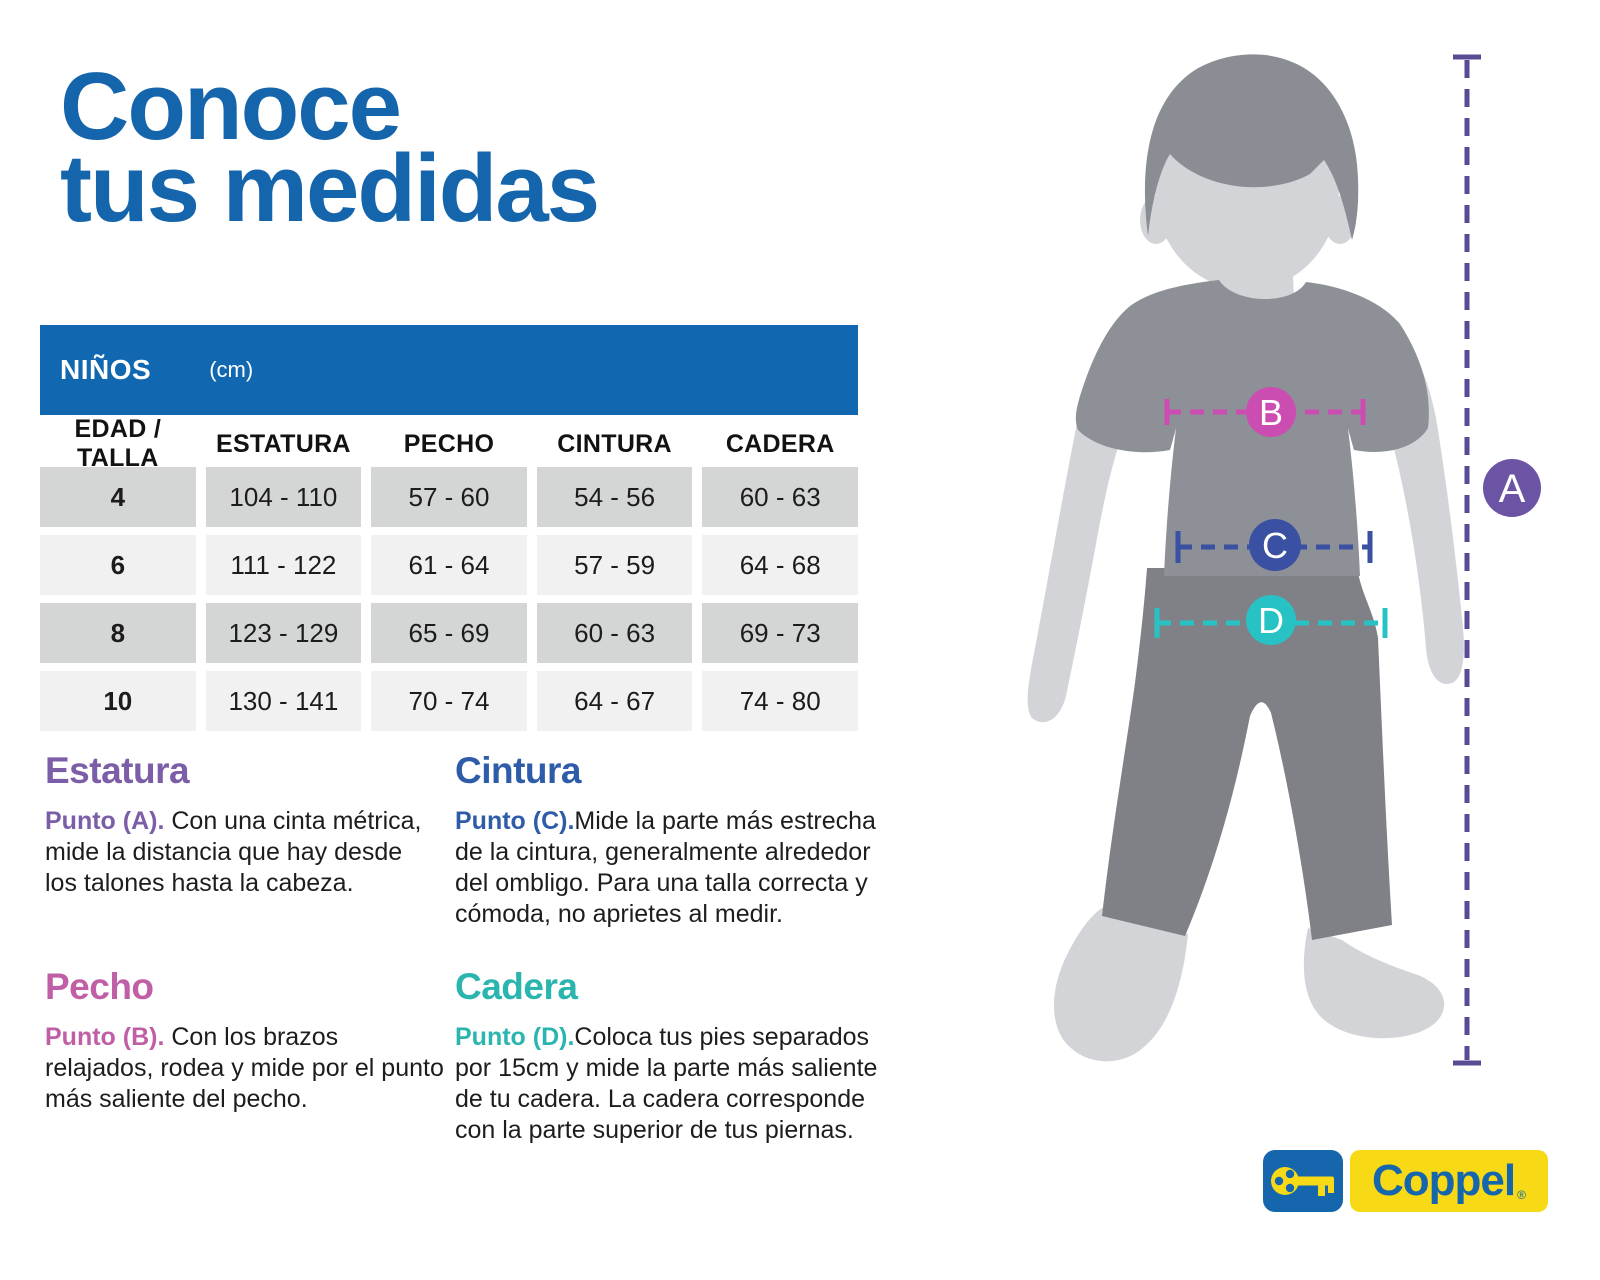 Image resolution: width=1600 pixels, height=1280 pixels. Describe the element at coordinates (117, 770) in the screenshot. I see `section-estatura-title: Estatura` at that location.